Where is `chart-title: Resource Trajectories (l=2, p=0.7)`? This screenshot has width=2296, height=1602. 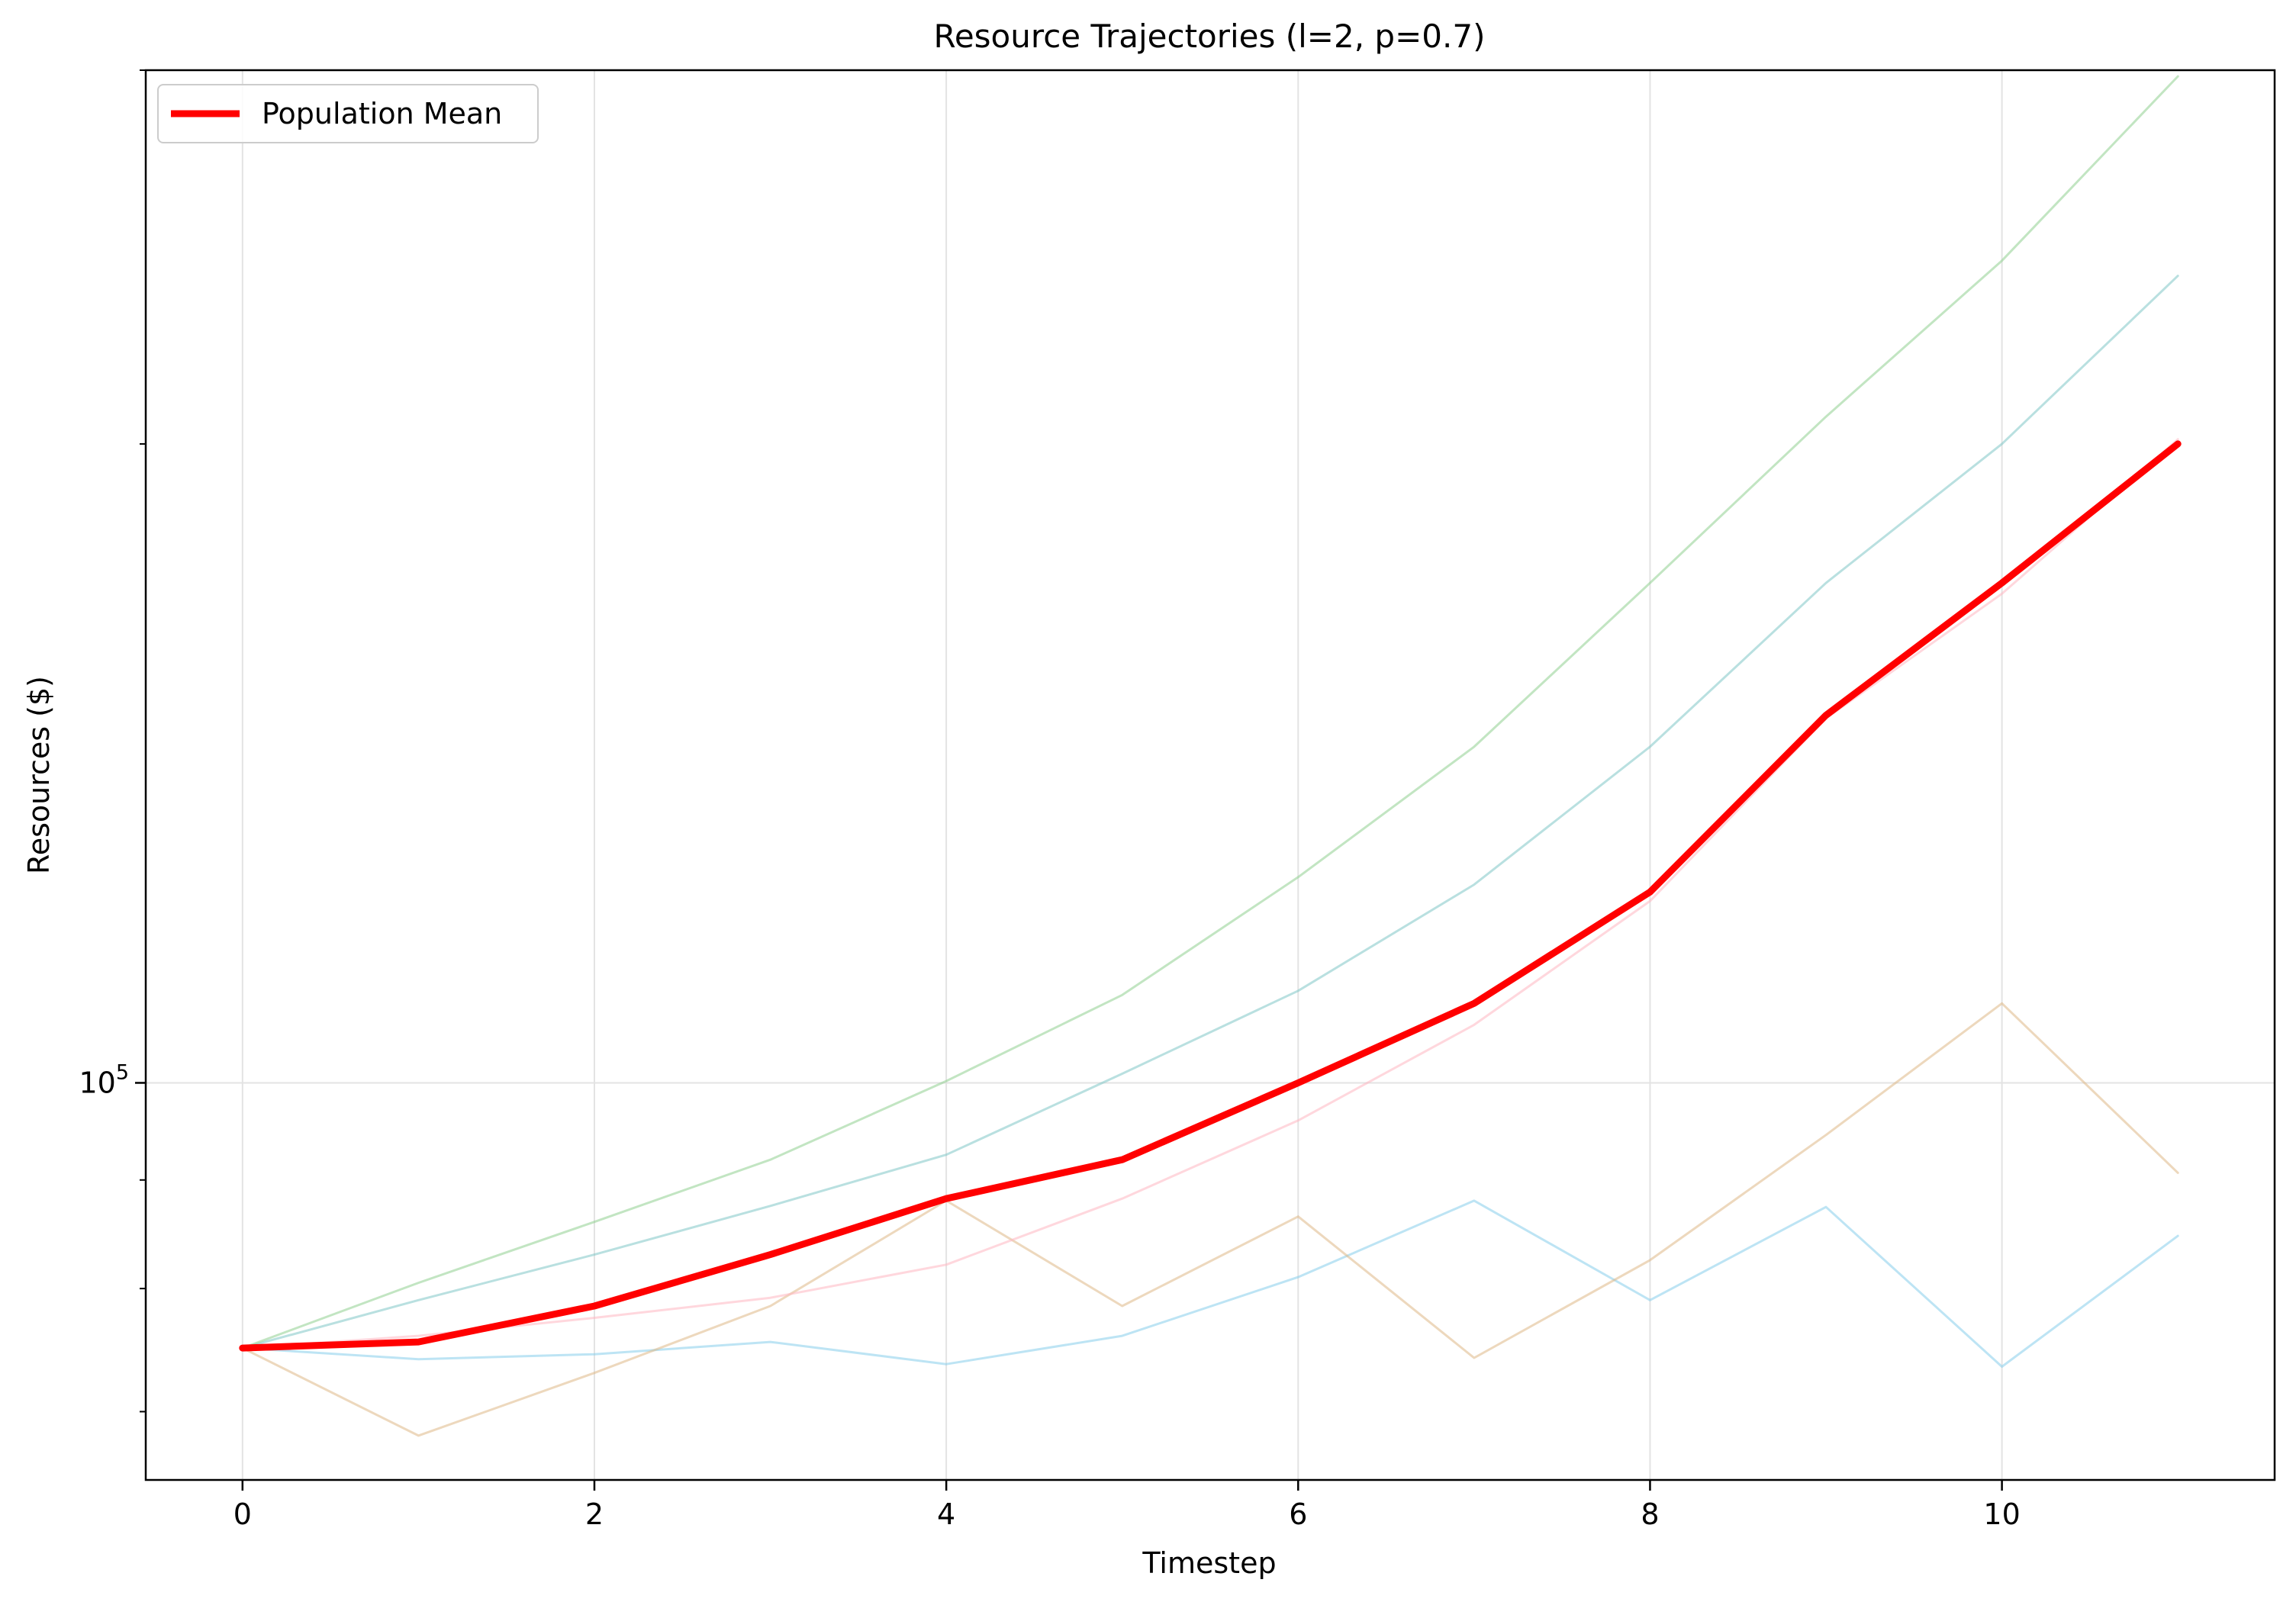 chart-title: Resource Trajectories (l=2, p=0.7) is located at coordinates (1210, 36).